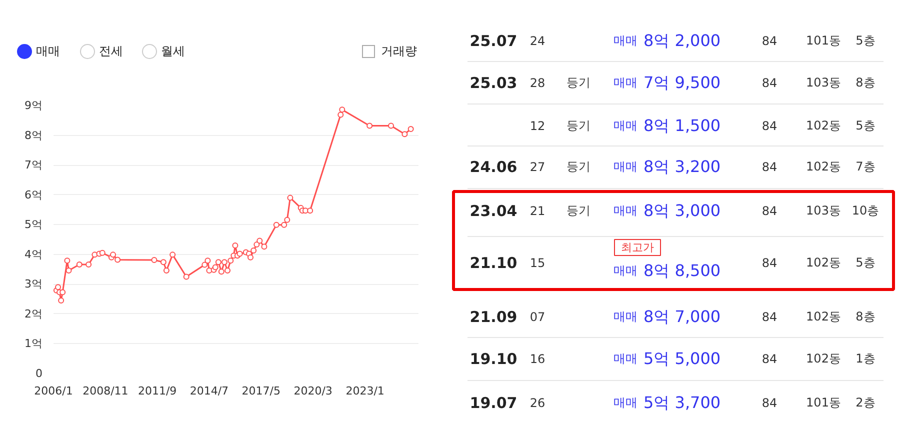 The width and height of the screenshot is (906, 421). I want to click on text: 25.03 28 등기 매매 7억 9,500 84 103동 8층, so click(673, 82).